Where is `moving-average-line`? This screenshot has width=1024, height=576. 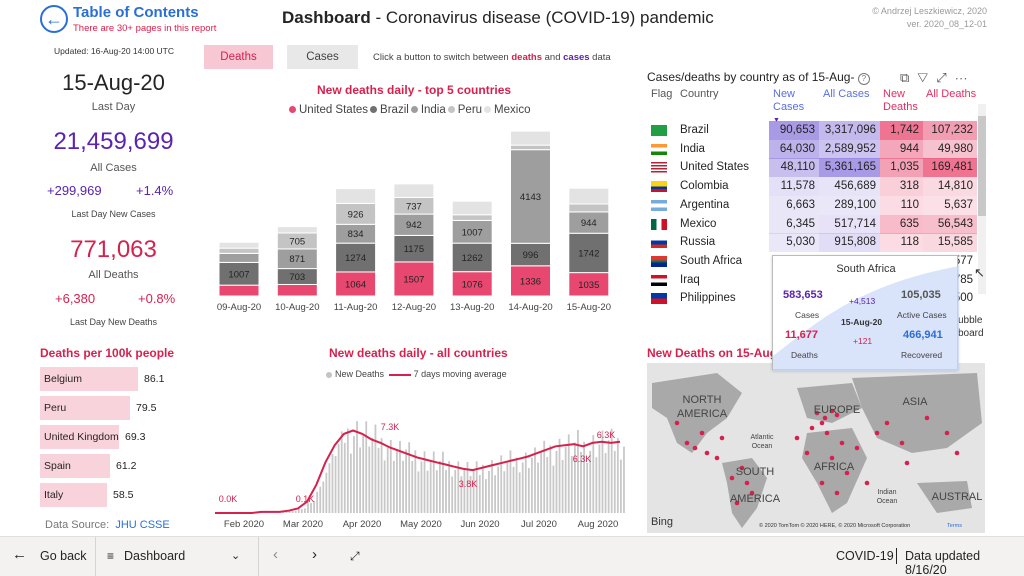
moving-average-line is located at coordinates (418, 471).